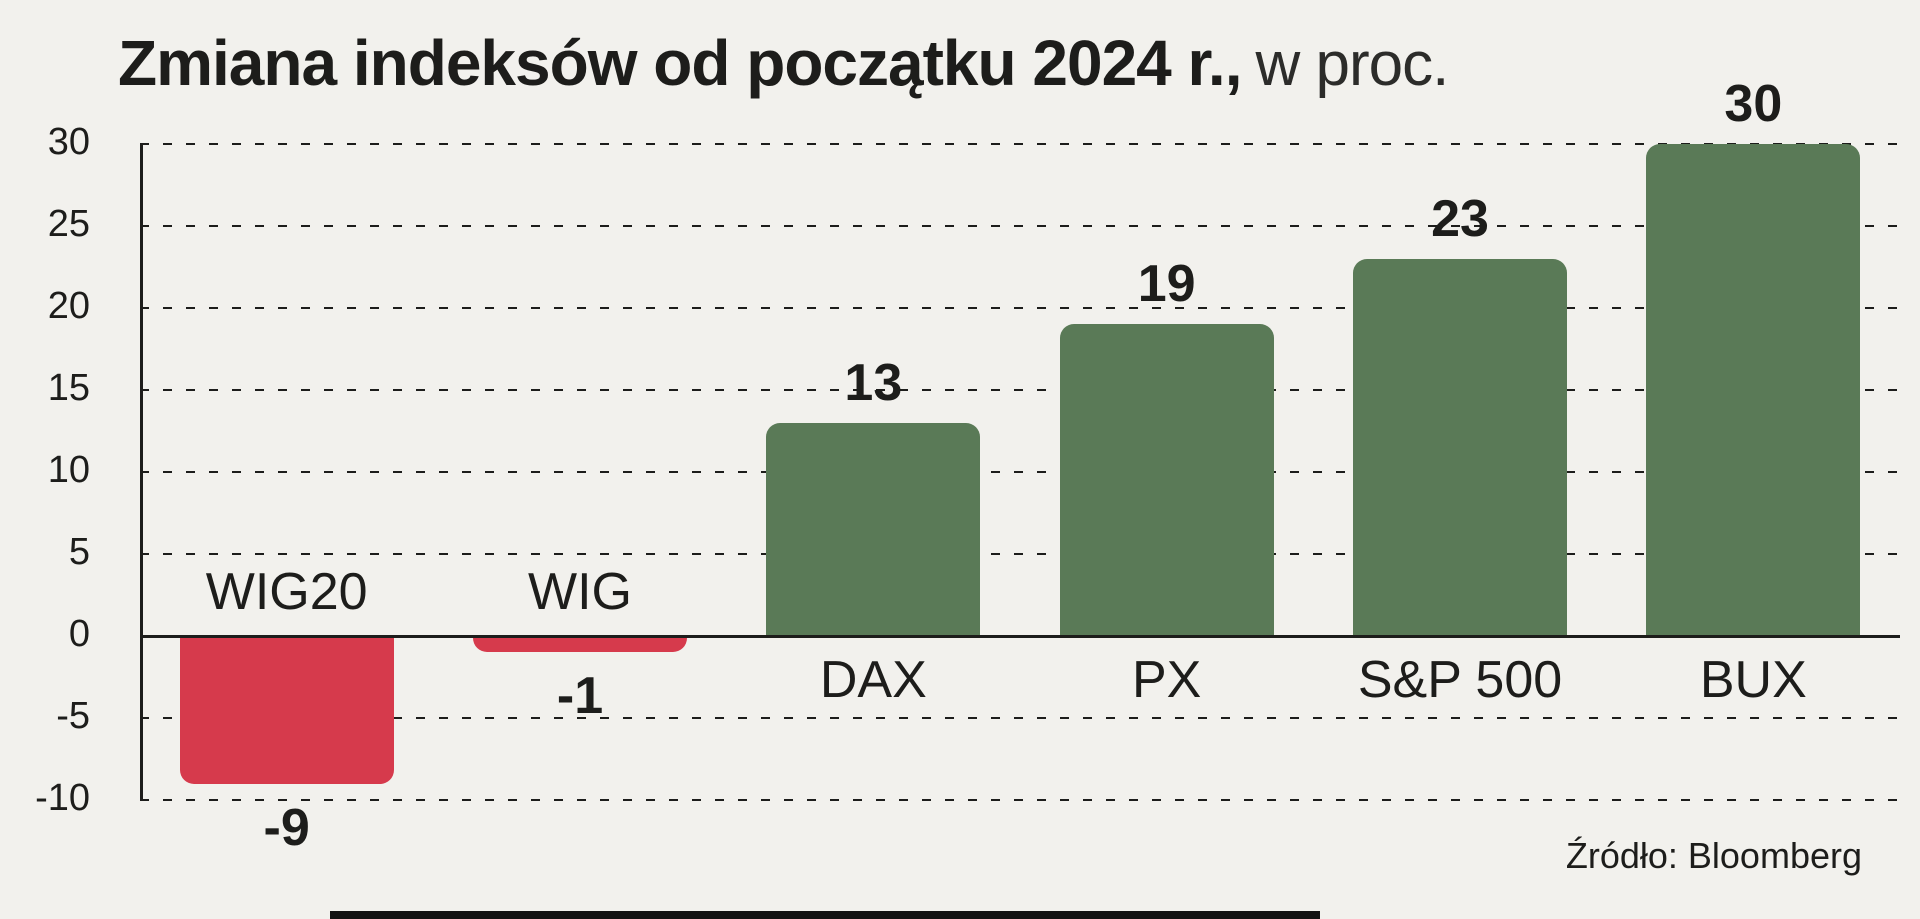 This screenshot has width=1920, height=919. Describe the element at coordinates (1020, 800) in the screenshot. I see `gridline--10` at that location.